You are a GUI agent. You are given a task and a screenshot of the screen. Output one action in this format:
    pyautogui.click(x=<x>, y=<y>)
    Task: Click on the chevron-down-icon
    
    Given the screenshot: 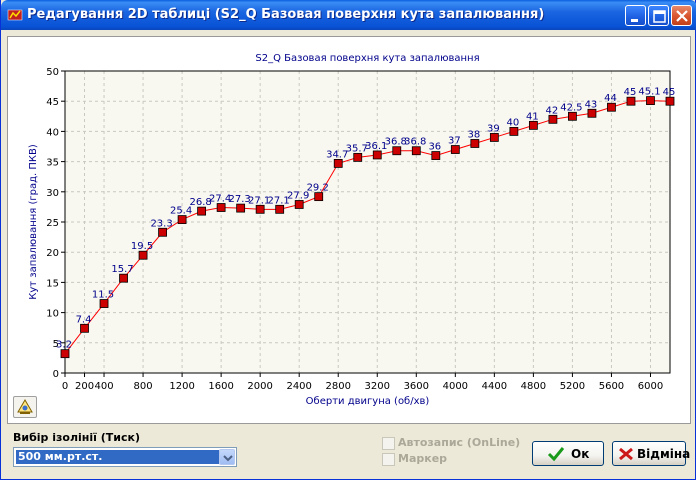 What is the action you would take?
    pyautogui.click(x=228, y=458)
    